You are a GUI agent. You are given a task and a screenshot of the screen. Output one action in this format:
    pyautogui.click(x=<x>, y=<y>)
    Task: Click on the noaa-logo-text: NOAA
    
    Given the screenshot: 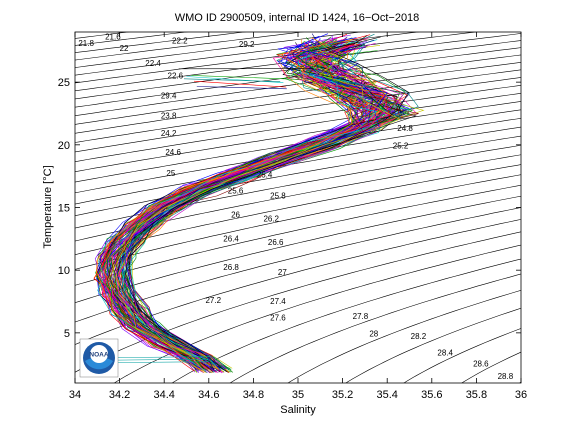 What is the action you would take?
    pyautogui.click(x=98, y=355)
    